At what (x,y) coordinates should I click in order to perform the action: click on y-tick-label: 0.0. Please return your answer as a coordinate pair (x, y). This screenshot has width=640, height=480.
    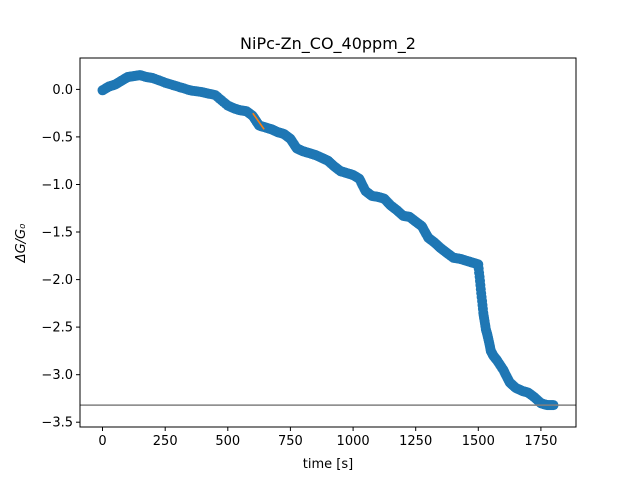
    Looking at the image, I should click on (62, 90).